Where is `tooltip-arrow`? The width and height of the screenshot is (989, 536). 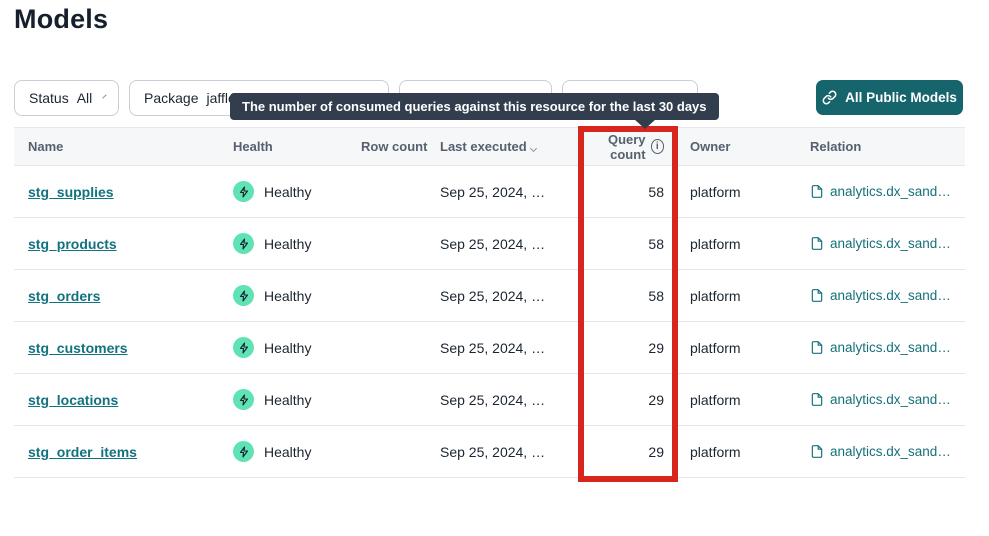 tooltip-arrow is located at coordinates (645, 124).